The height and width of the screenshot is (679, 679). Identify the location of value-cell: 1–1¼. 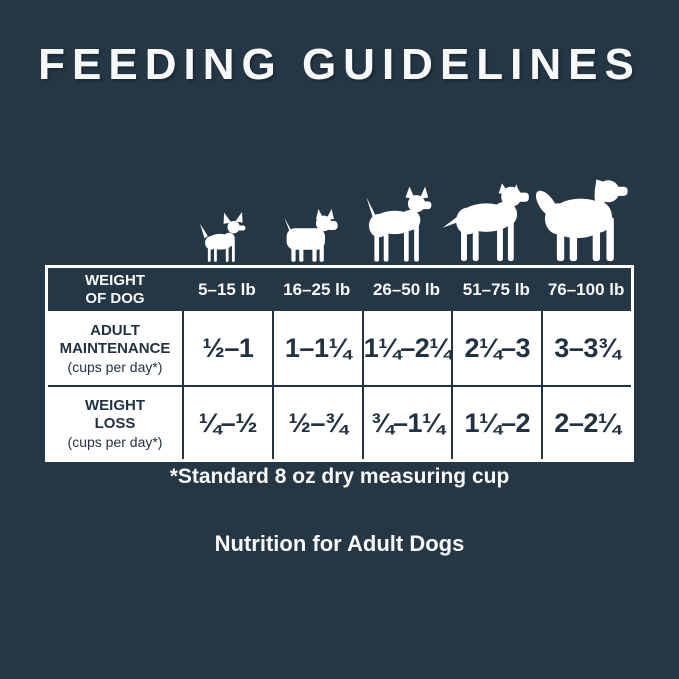
(316, 348).